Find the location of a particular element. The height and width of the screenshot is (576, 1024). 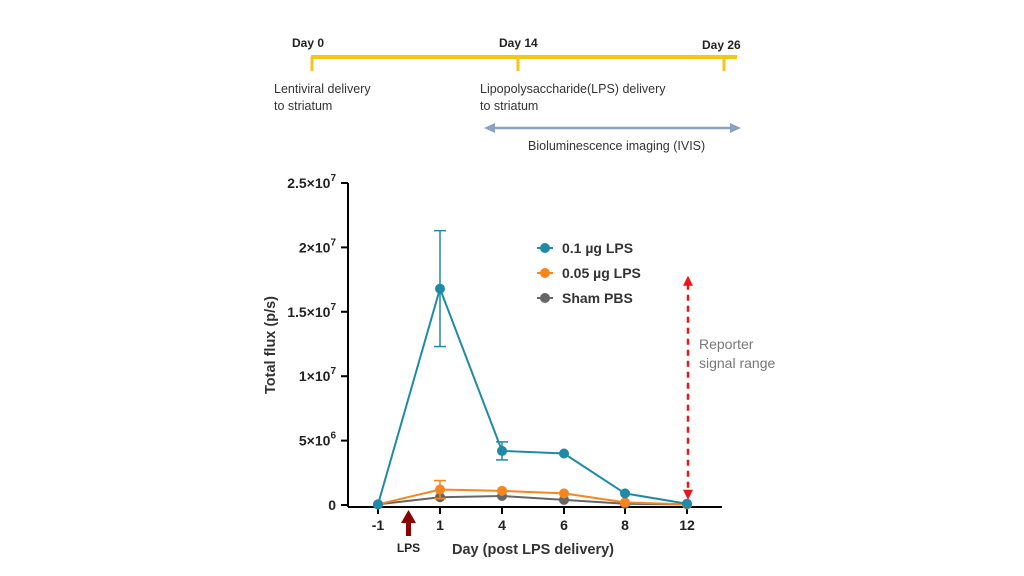

reporter-note-line1: Reporter is located at coordinates (726, 344).